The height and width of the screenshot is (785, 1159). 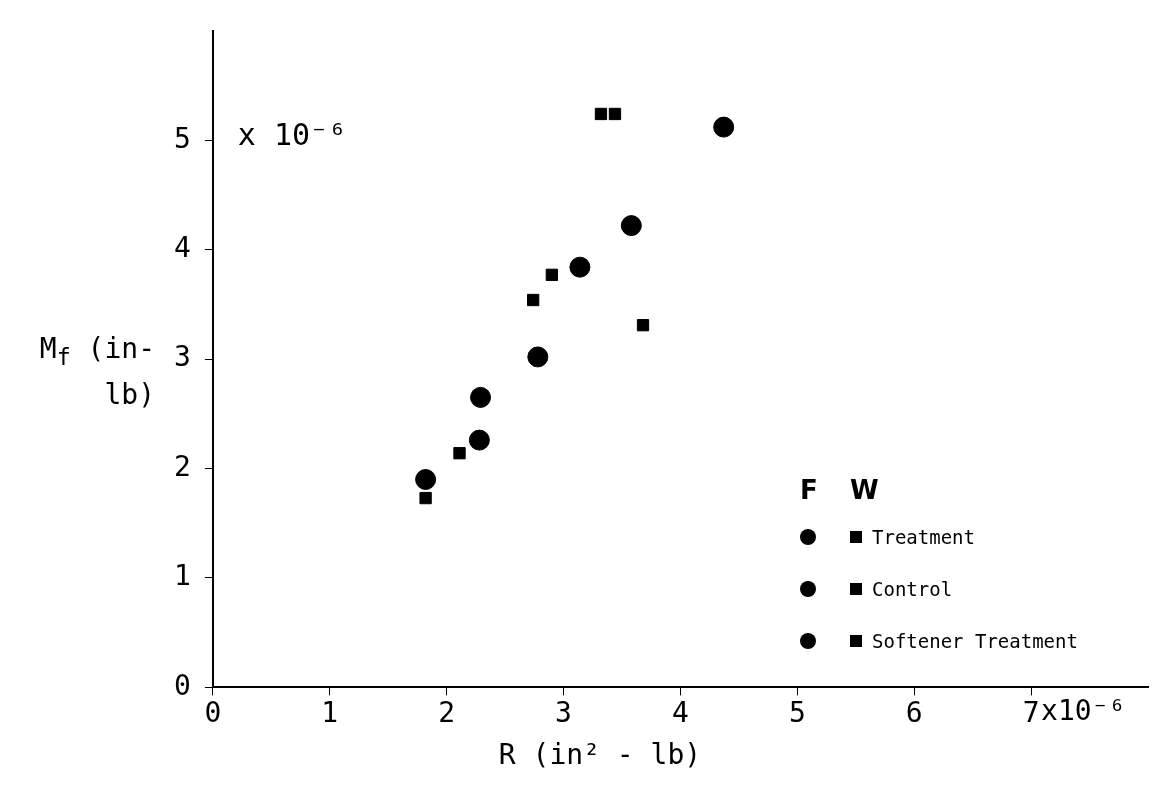 What do you see at coordinates (213, 713) in the screenshot?
I see `x-tick-label: 0` at bounding box center [213, 713].